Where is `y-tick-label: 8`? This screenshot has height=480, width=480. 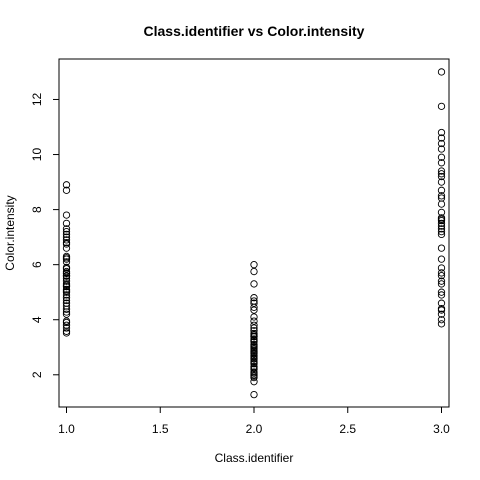 y-tick-label: 8 is located at coordinates (37, 209).